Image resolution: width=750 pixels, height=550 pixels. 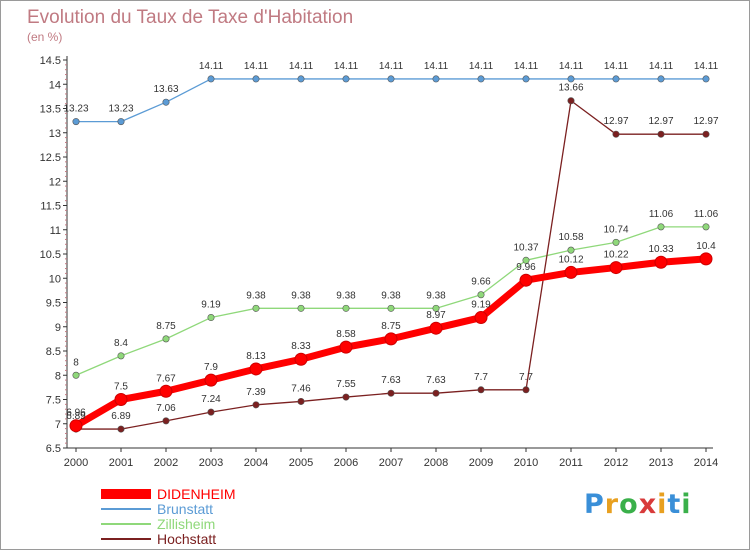 What do you see at coordinates (50, 158) in the screenshot?
I see `y-tick-label: 12.5` at bounding box center [50, 158].